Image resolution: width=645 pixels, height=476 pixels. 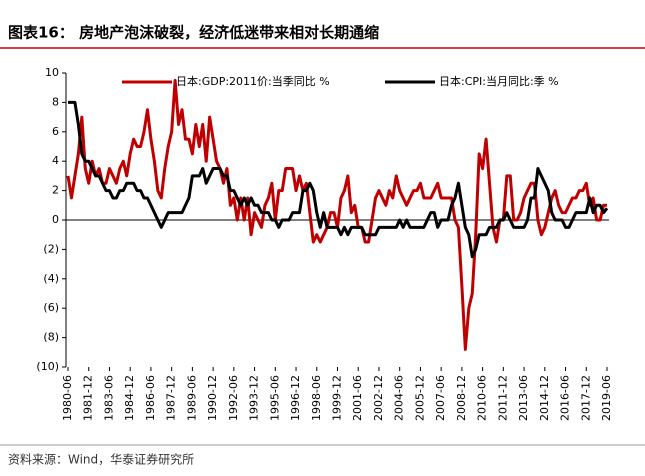 What do you see at coordinates (191, 398) in the screenshot?
I see `x-tick-label: 1989-06` at bounding box center [191, 398].